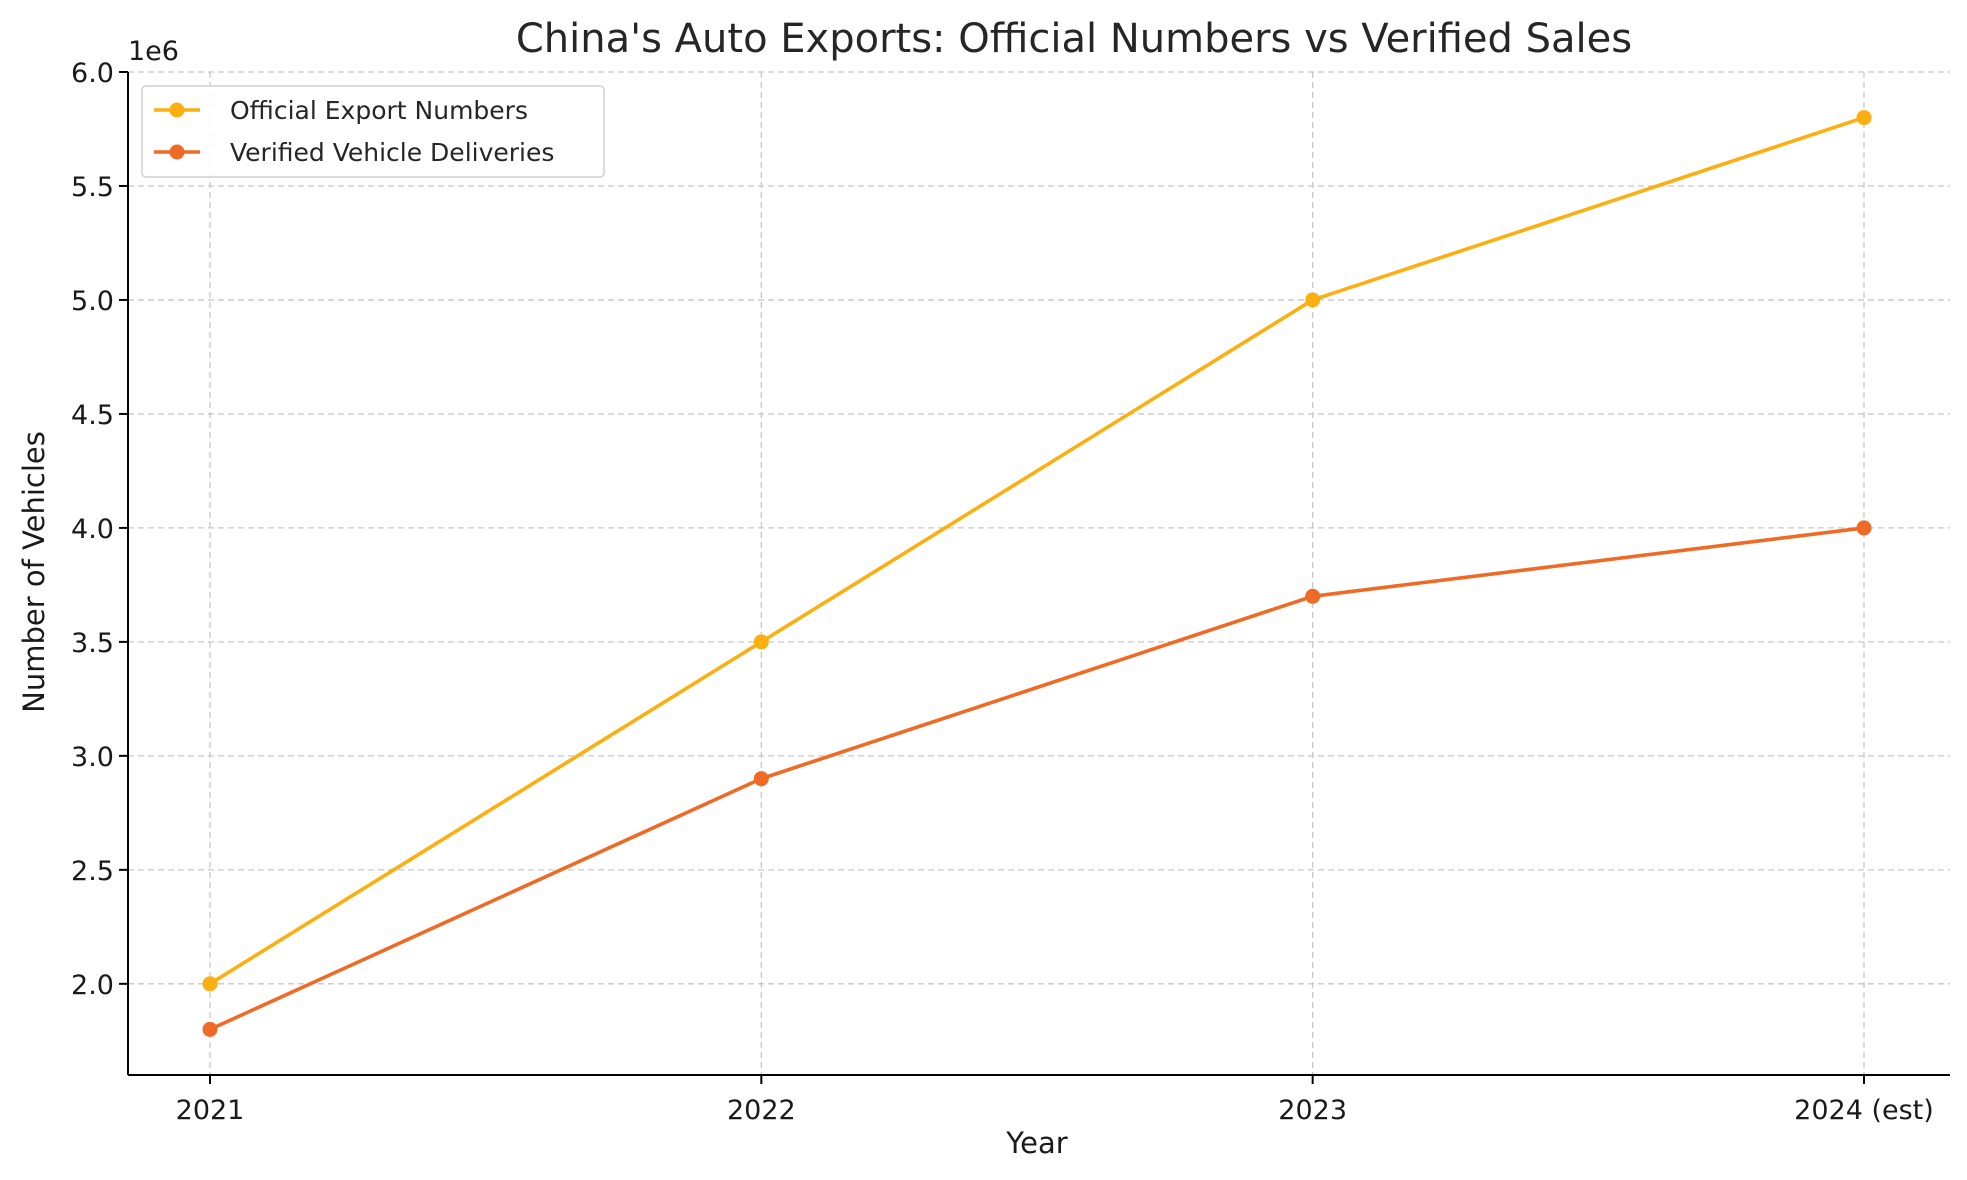  Describe the element at coordinates (92, 301) in the screenshot. I see `y-tick-label: 5.0` at that location.